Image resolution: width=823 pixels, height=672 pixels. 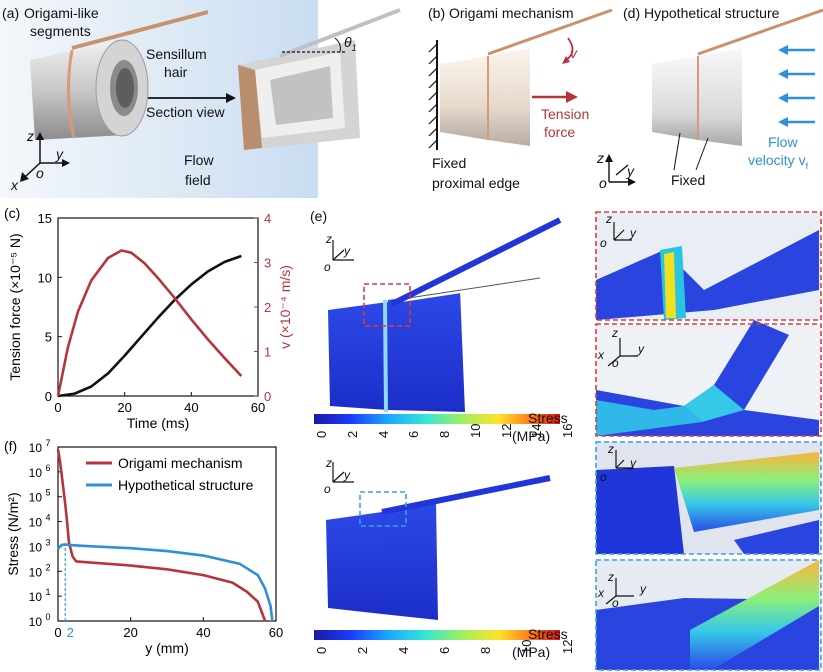 I want to click on hypothetical-structure-illustration, so click(x=714, y=97).